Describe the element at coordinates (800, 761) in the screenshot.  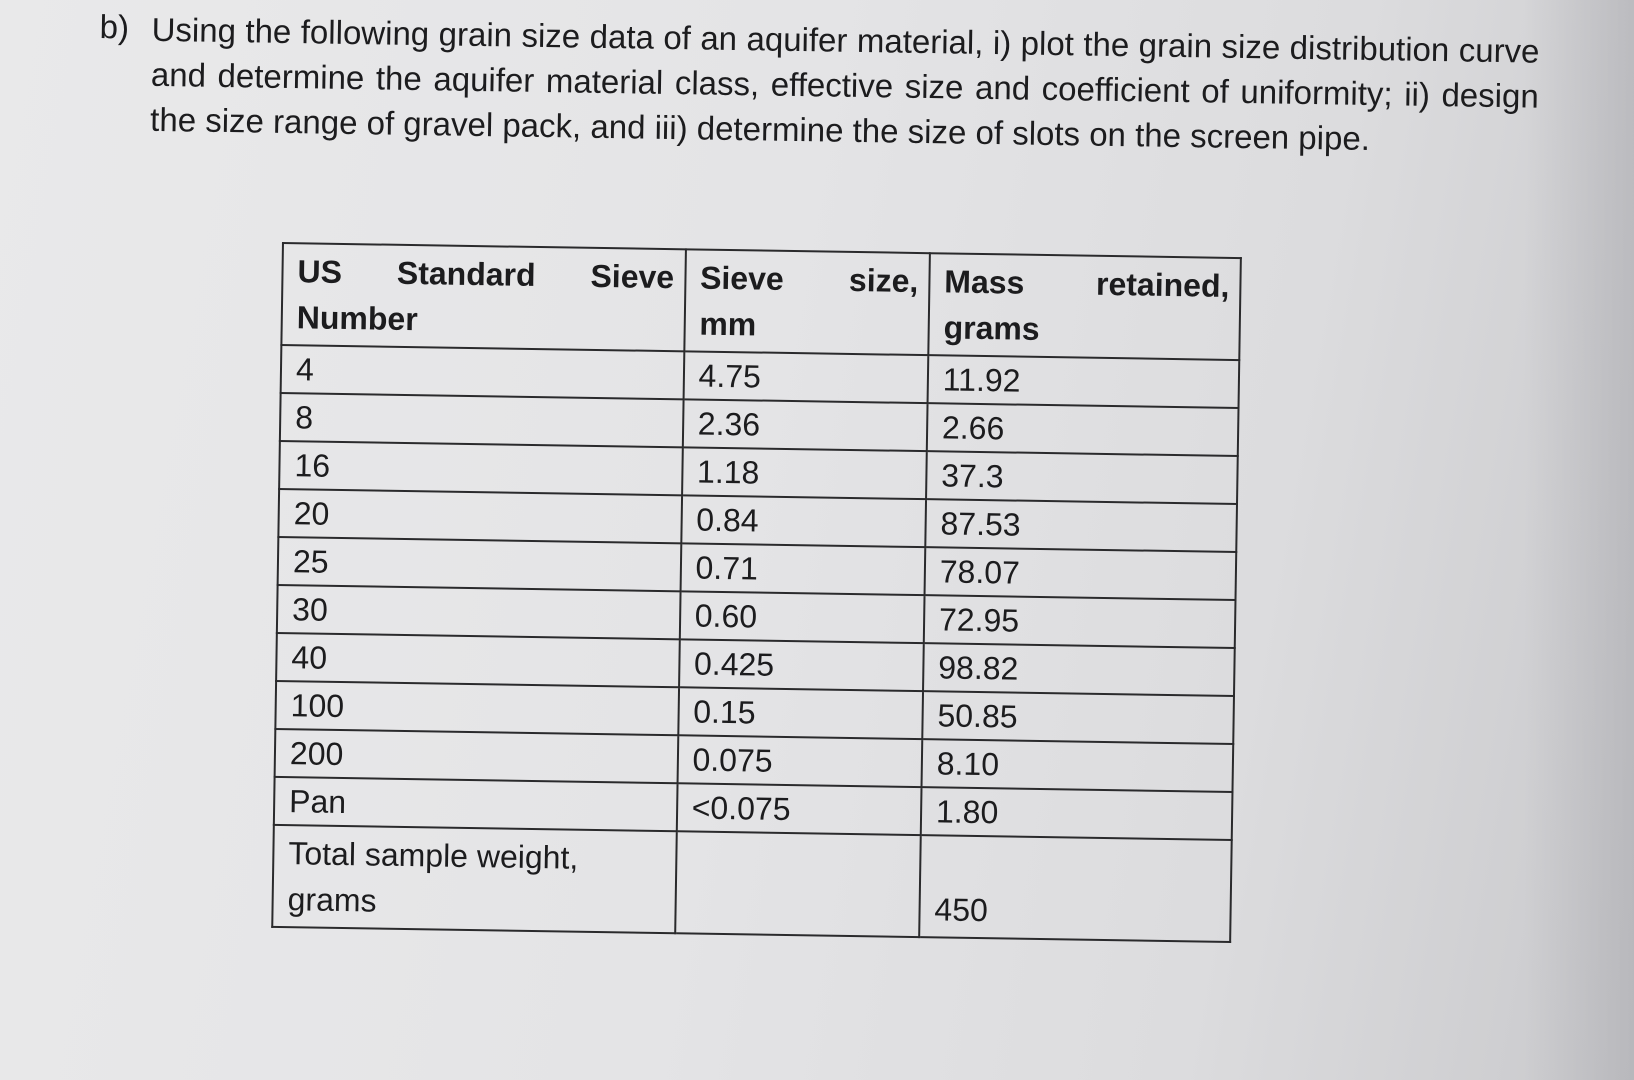
I see `cell-sieve-size: 0.075` at that location.